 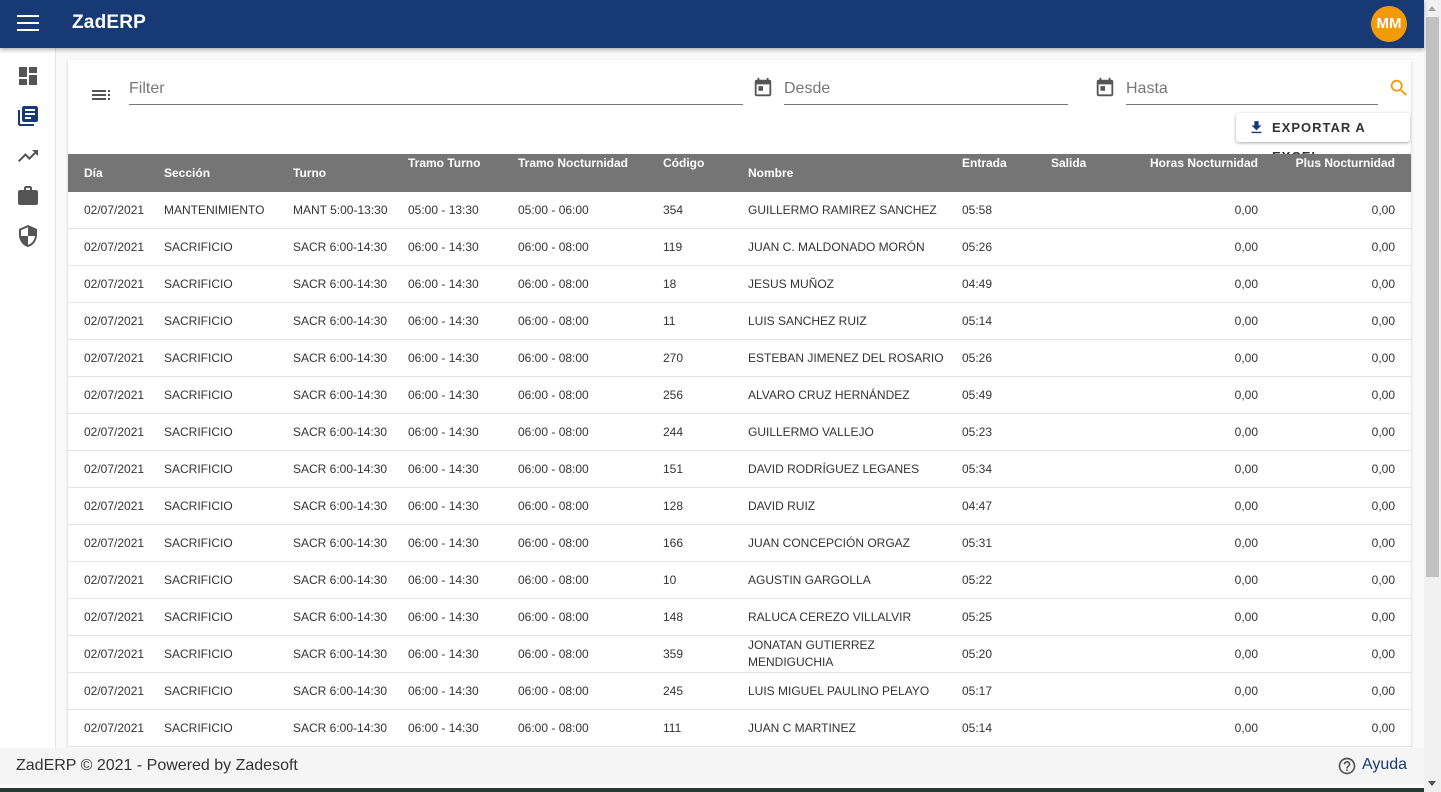 What do you see at coordinates (1006, 321) in the screenshot?
I see `cell-entrada: 05:14` at bounding box center [1006, 321].